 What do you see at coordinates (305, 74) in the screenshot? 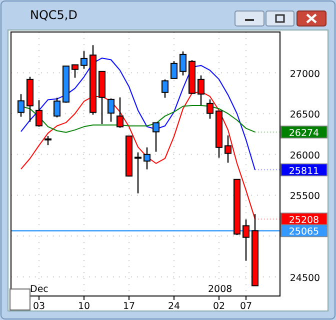
I see `y-tick-label: 27000` at bounding box center [305, 74].